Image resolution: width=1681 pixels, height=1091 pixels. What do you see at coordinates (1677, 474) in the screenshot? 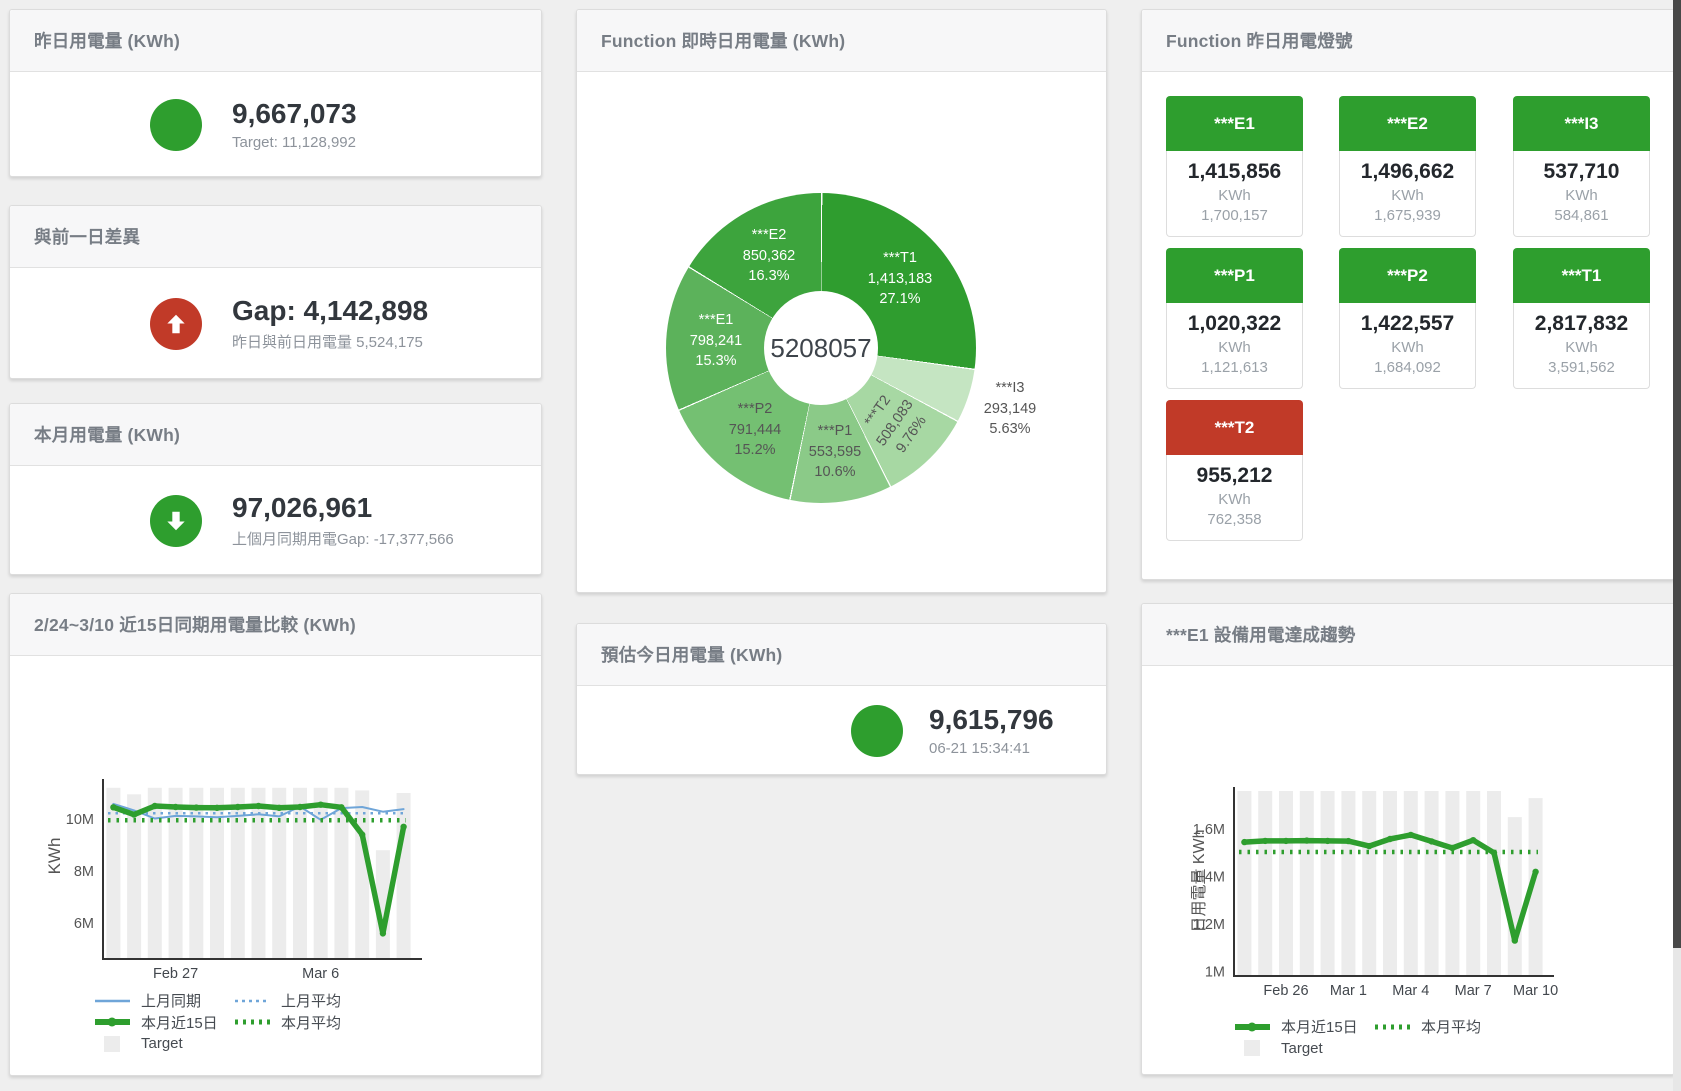
I see `scrollbar-thumb` at bounding box center [1677, 474].